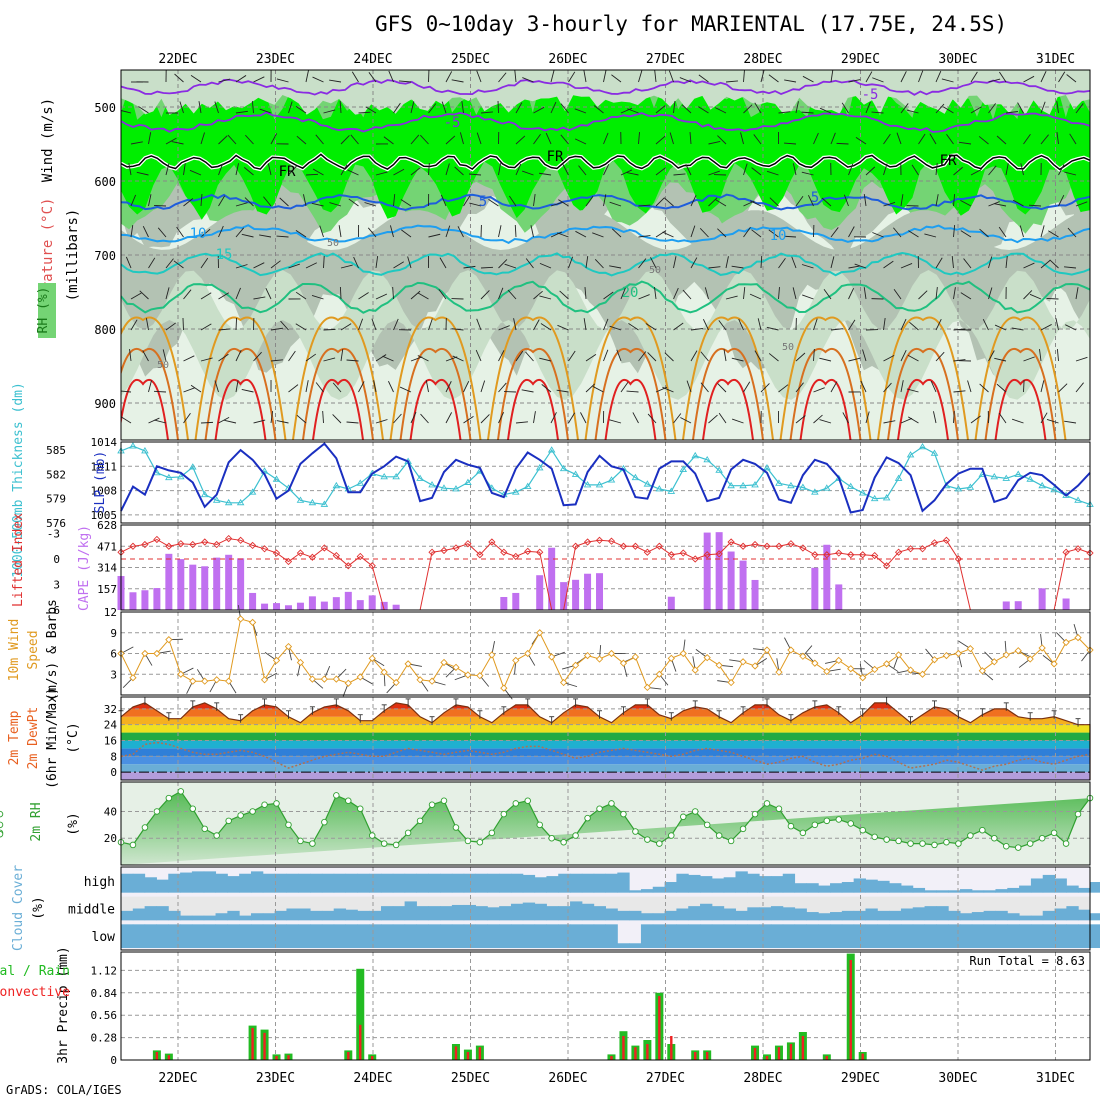 The width and height of the screenshot is (1100, 1100). Describe the element at coordinates (605, 823) in the screenshot. I see `rh2m-panel-frame` at that location.